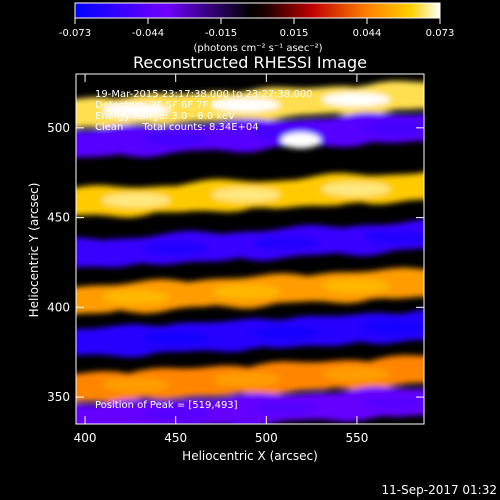  What do you see at coordinates (250, 62) in the screenshot?
I see `chart-title: Reconstructed RHESSI Image` at bounding box center [250, 62].